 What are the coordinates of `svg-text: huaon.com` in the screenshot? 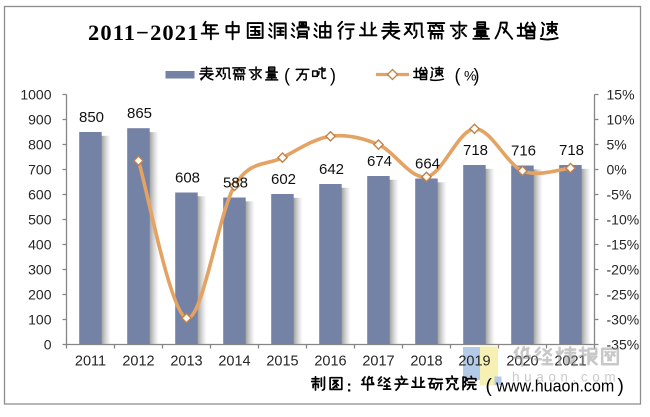 It's located at (566, 377).